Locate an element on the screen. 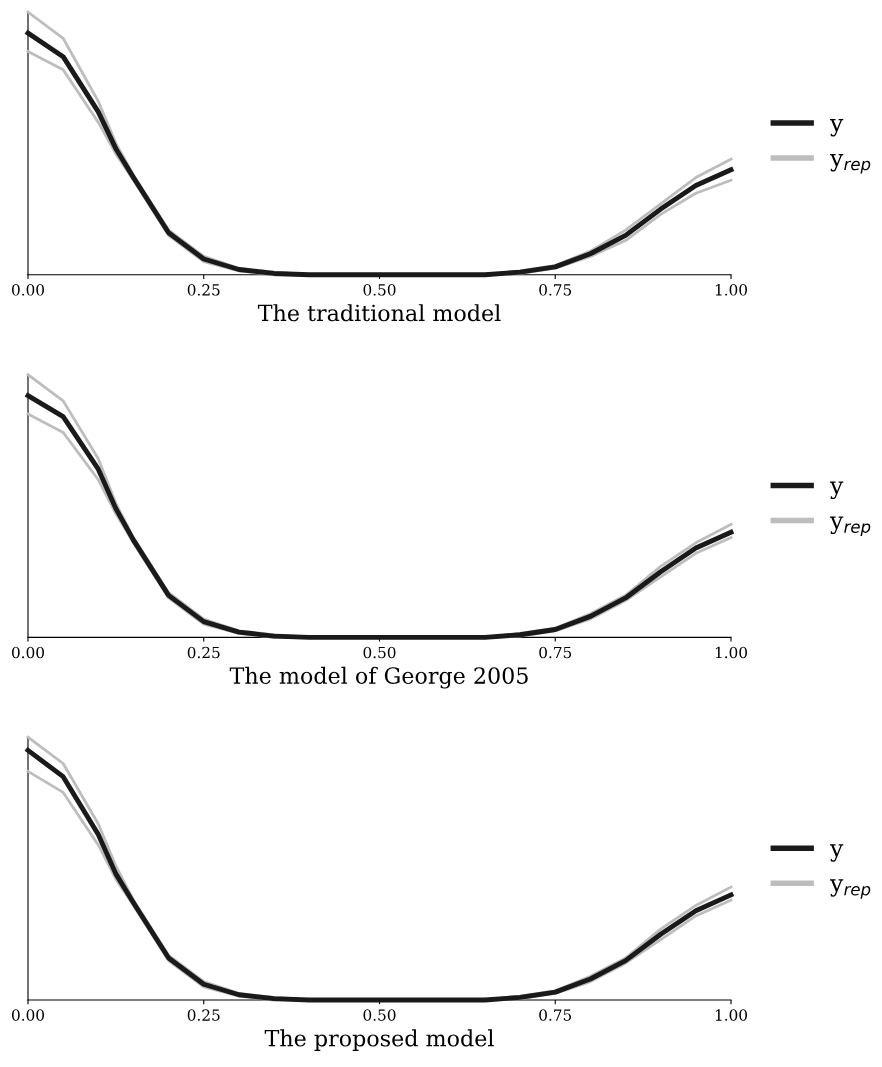 The image size is (882, 1067). x-axis-title: The proposed model is located at coordinates (379, 1040).